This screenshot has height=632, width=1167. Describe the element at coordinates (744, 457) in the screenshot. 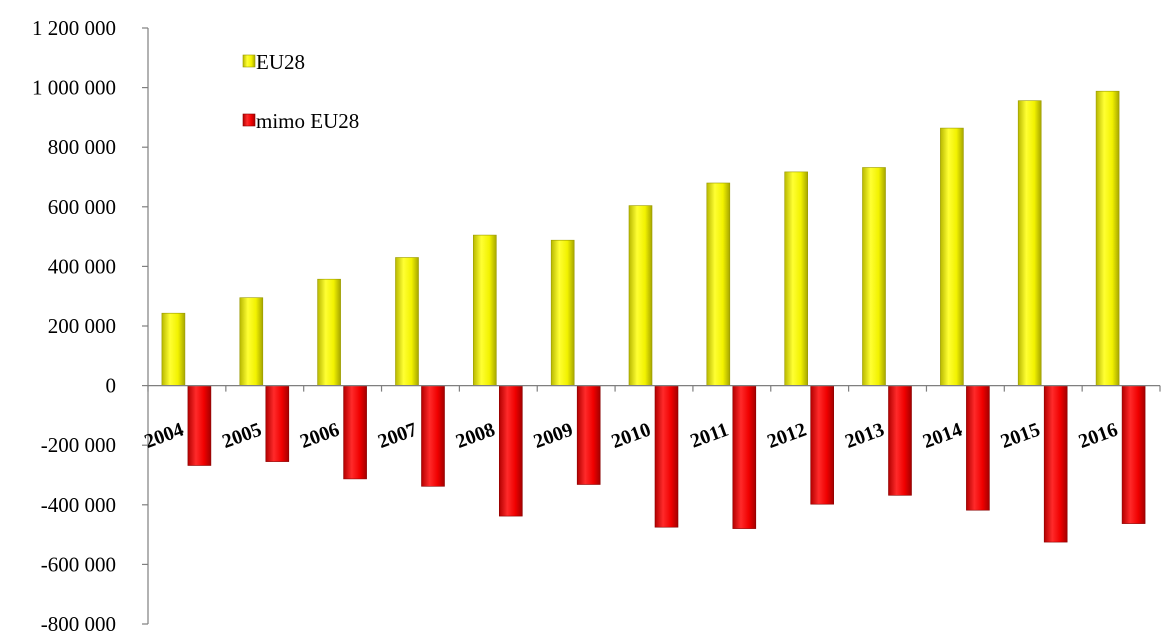

I see `bar-mimo-eu28-2011` at that location.